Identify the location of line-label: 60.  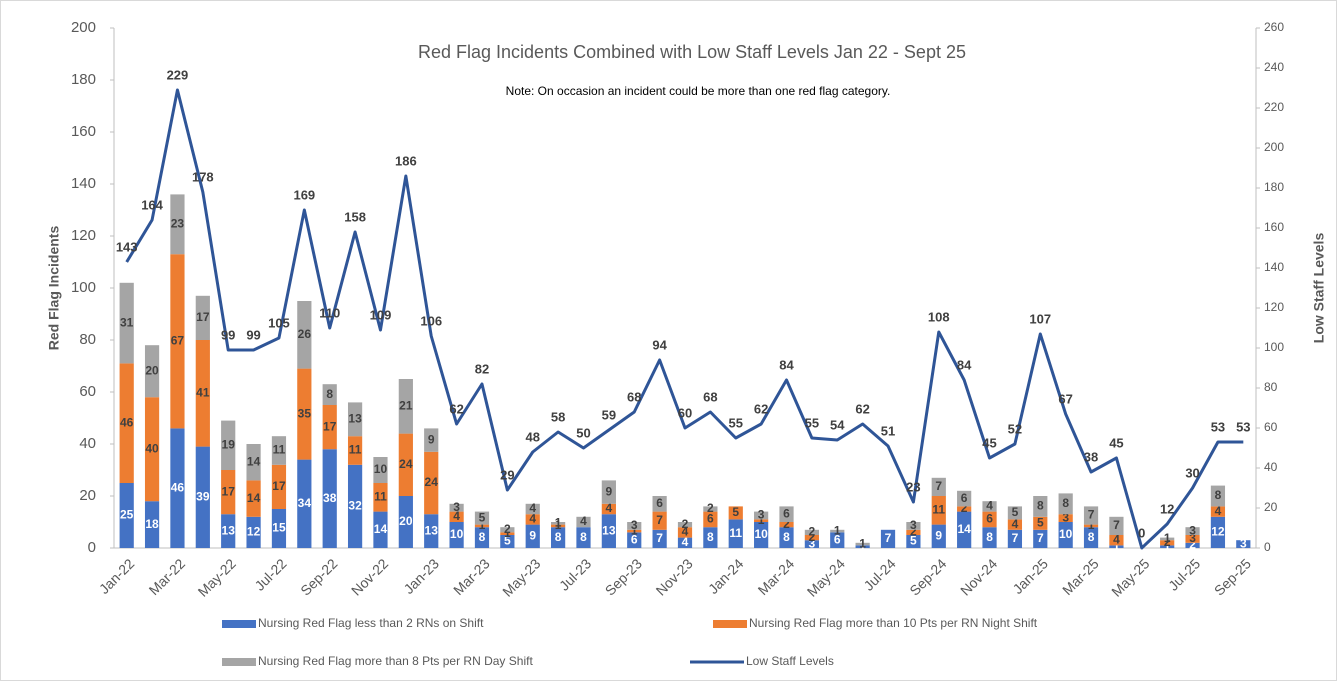
(685, 412).